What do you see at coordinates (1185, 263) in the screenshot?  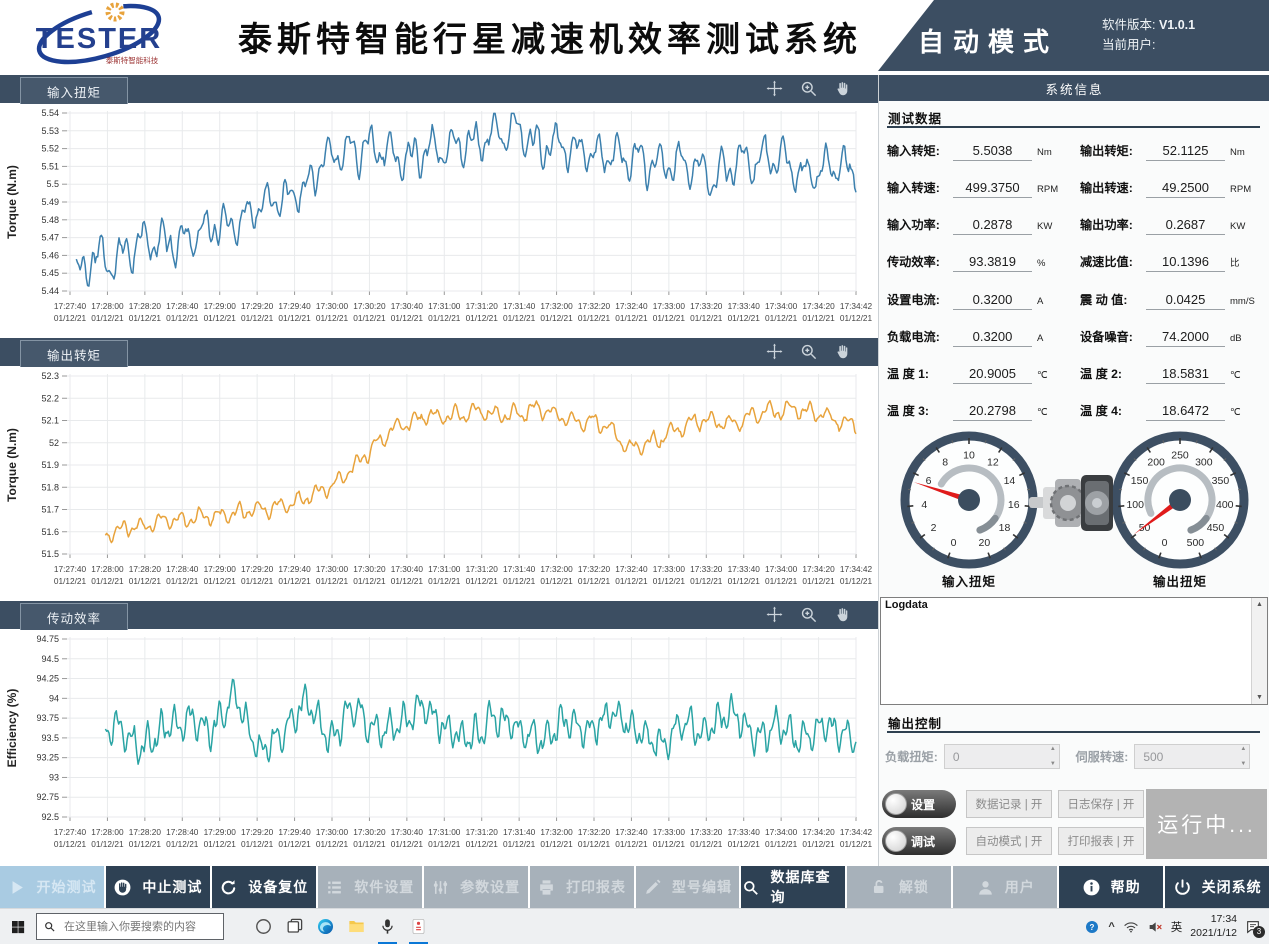 I see `test-data-value: 10.1396` at bounding box center [1185, 263].